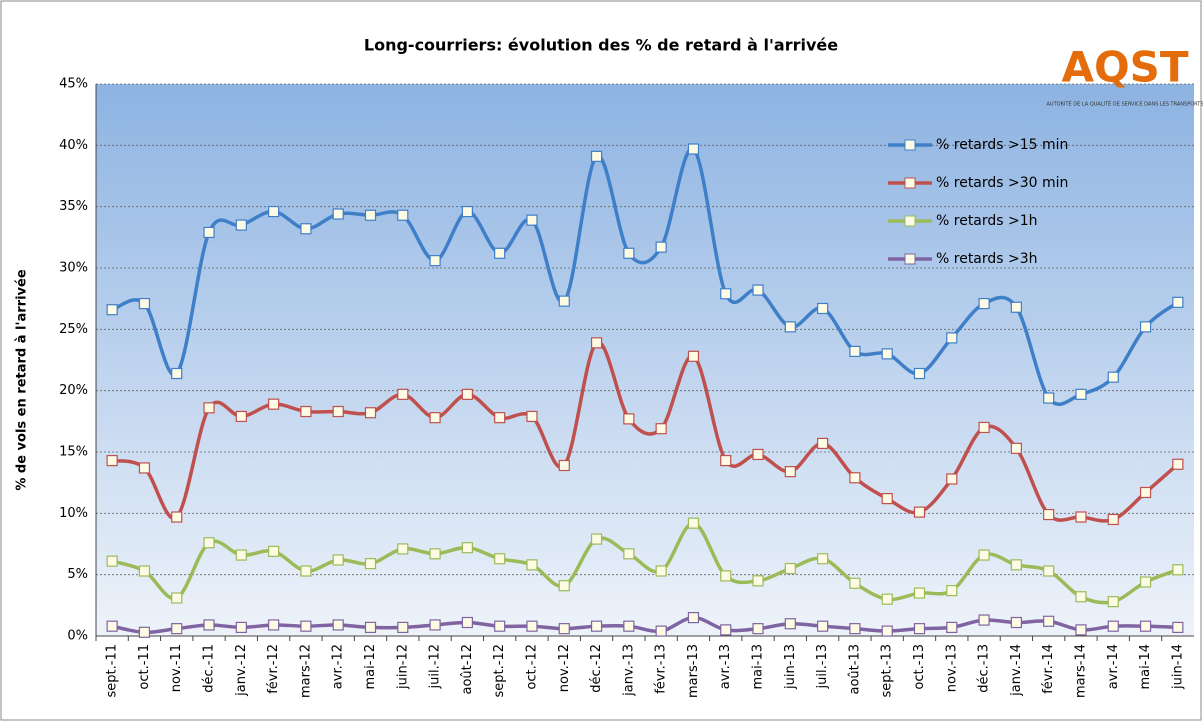 This screenshot has height=721, width=1203. I want to click on y-tick-label: 10%, so click(73, 513).